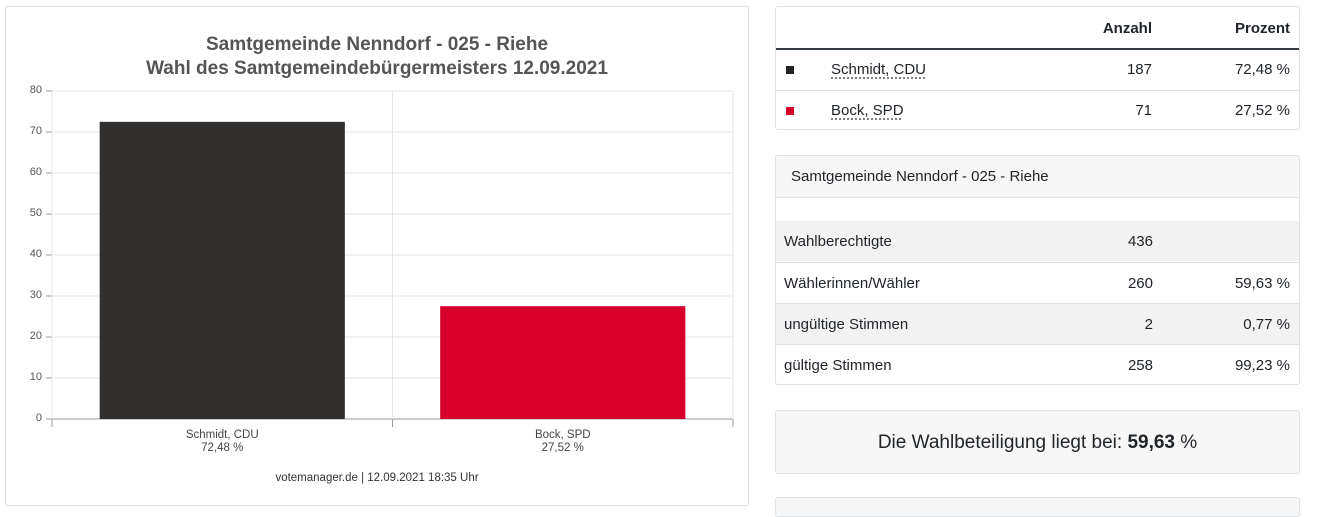 The width and height of the screenshot is (1337, 517). I want to click on stats-row: ungültige Stimmen 2 0,77 %, so click(1037, 323).